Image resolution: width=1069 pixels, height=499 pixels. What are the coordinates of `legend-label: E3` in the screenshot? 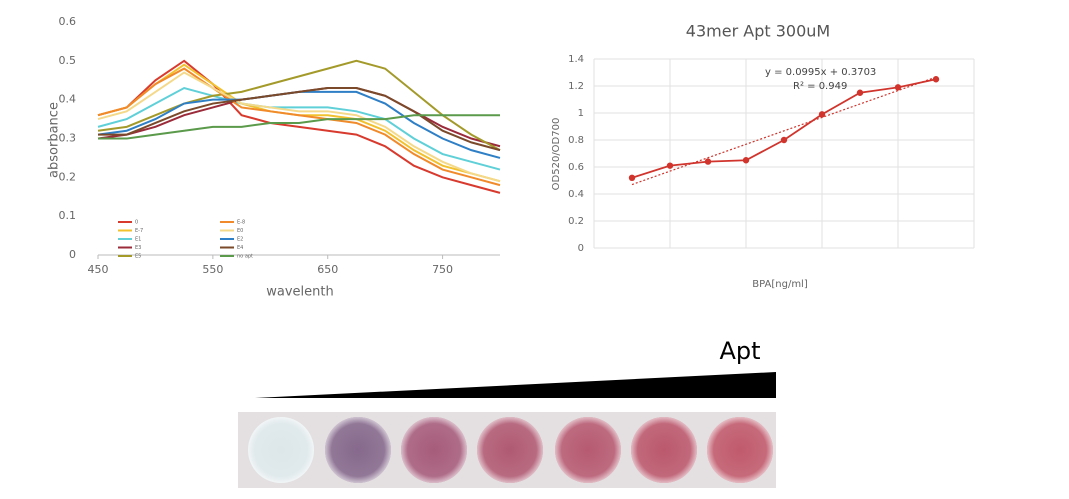 It's located at (138, 248).